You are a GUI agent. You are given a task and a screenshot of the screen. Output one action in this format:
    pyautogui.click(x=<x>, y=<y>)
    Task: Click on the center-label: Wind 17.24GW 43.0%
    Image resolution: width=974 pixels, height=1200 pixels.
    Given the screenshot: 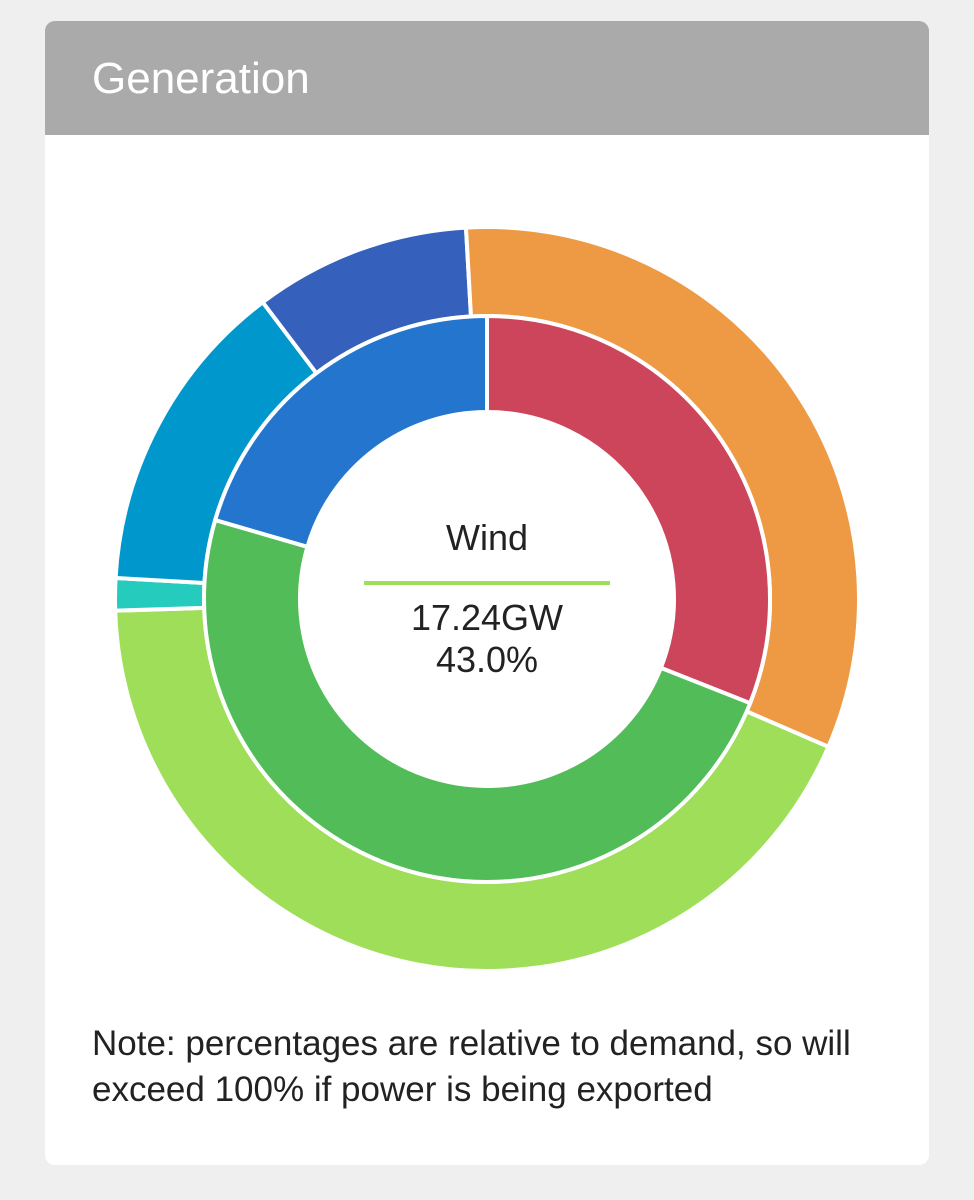 What is the action you would take?
    pyautogui.click(x=487, y=598)
    